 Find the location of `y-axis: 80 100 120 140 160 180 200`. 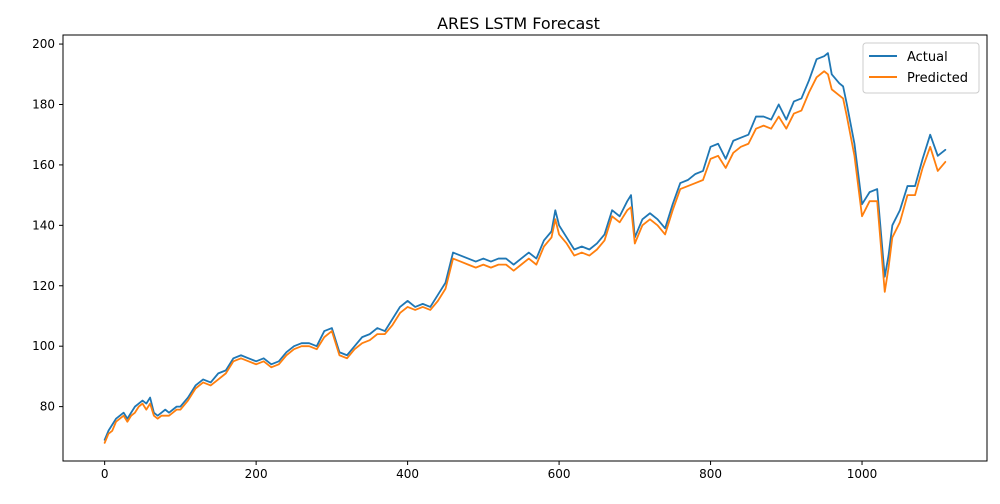

y-axis: 80 100 120 140 160 180 200 is located at coordinates (47, 225).